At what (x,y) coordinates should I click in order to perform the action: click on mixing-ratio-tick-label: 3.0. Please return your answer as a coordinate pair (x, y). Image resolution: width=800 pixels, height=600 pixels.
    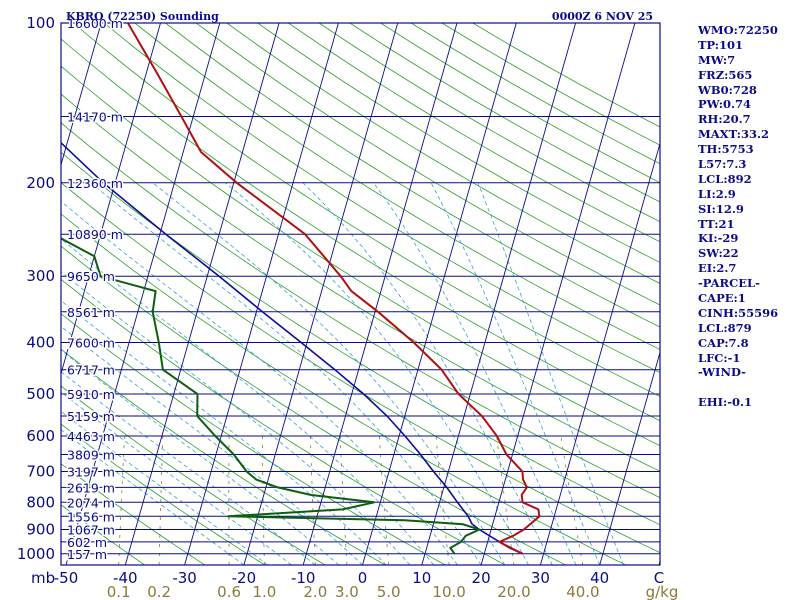
    Looking at the image, I should click on (347, 591).